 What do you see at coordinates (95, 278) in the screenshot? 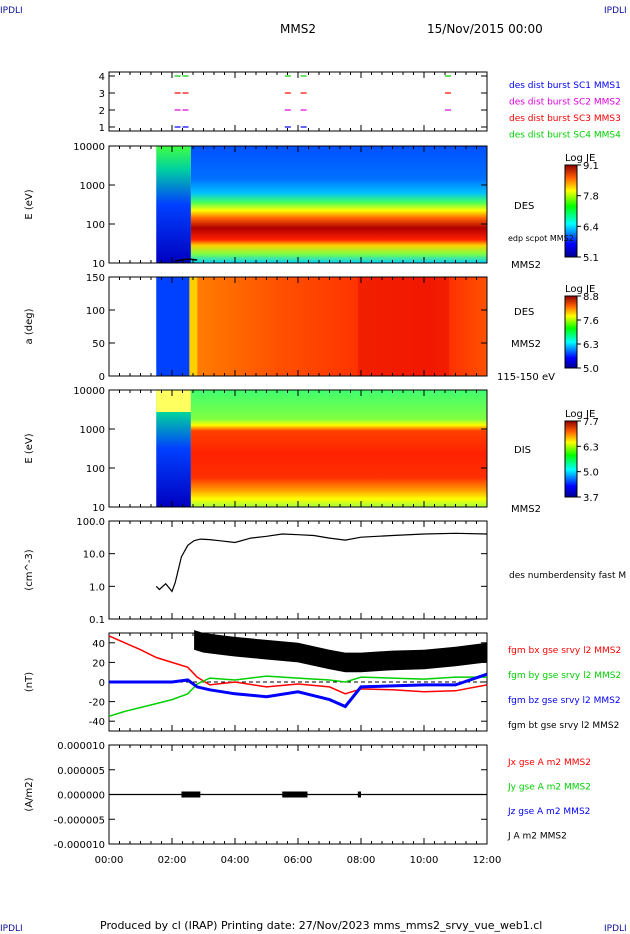
I see `des-pitch-ytick-label: 150` at bounding box center [95, 278].